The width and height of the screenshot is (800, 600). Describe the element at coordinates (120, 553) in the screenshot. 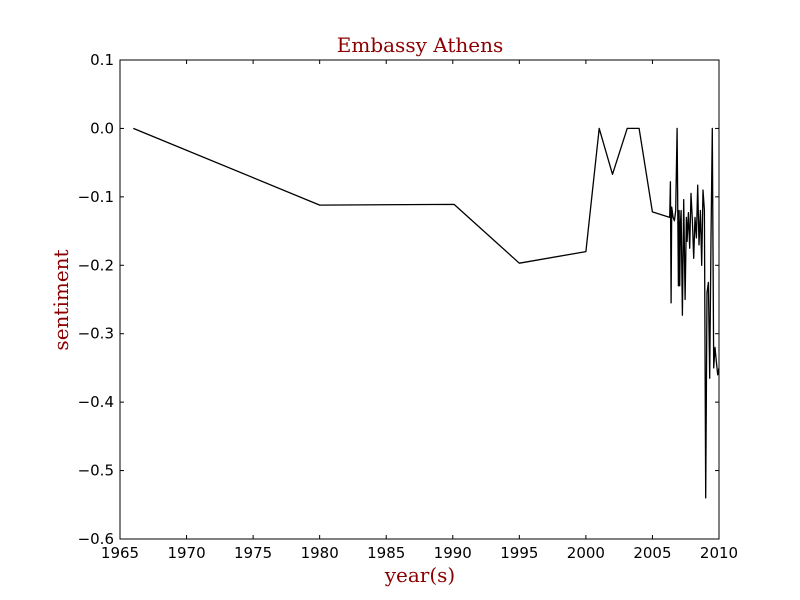

I see `x-tick-label: 1965` at that location.